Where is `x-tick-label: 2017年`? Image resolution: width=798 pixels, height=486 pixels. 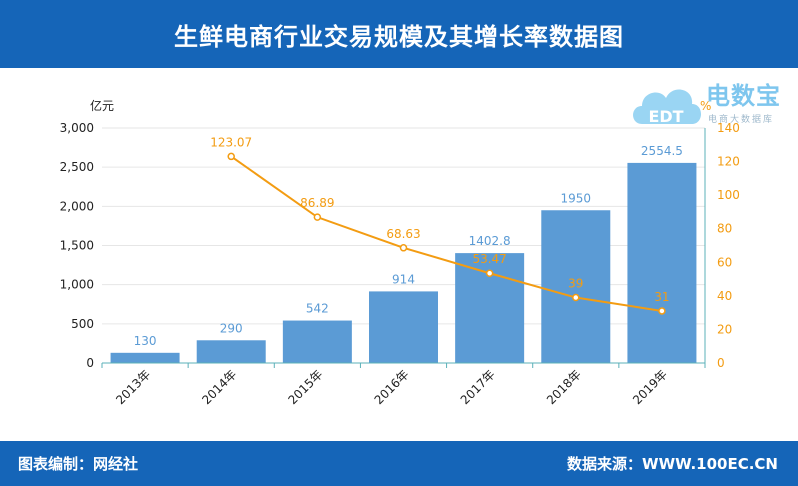
x-tick-label: 2017年 is located at coordinates (478, 387).